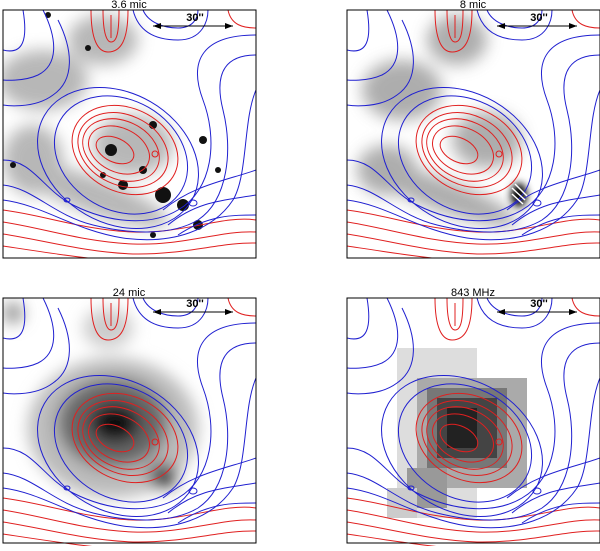 The height and width of the screenshot is (551, 600). I want to click on panel-title: 3.6 mic, so click(129, 5).